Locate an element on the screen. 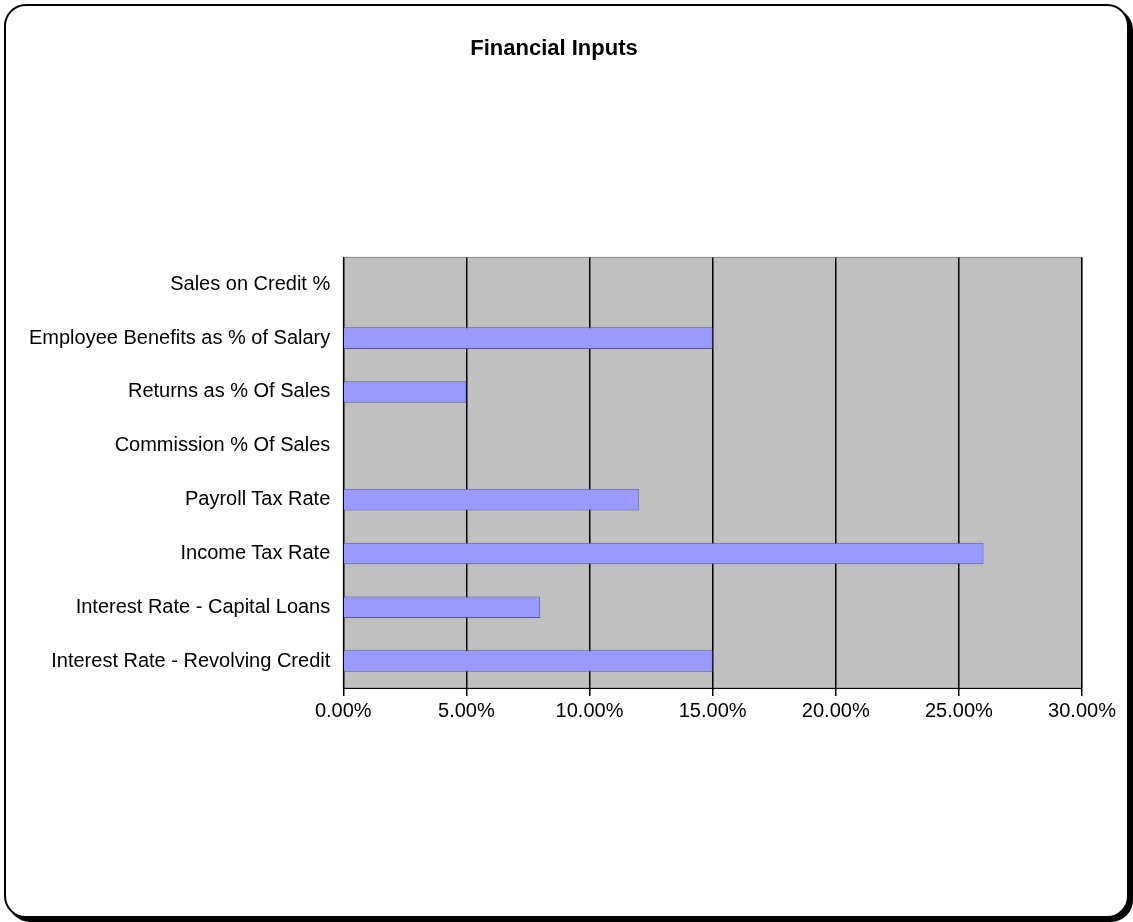 Image resolution: width=1133 pixels, height=922 pixels. y-tick-label: Commission % Of Sales is located at coordinates (222, 444).